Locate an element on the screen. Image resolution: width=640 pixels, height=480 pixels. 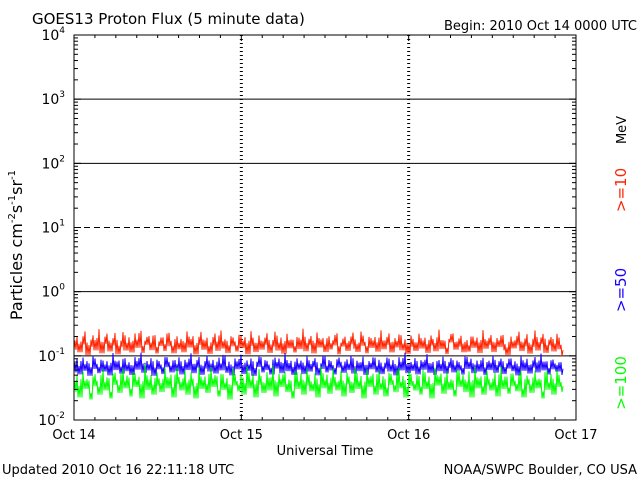
y-tick-label: 10³ is located at coordinates (53, 99).